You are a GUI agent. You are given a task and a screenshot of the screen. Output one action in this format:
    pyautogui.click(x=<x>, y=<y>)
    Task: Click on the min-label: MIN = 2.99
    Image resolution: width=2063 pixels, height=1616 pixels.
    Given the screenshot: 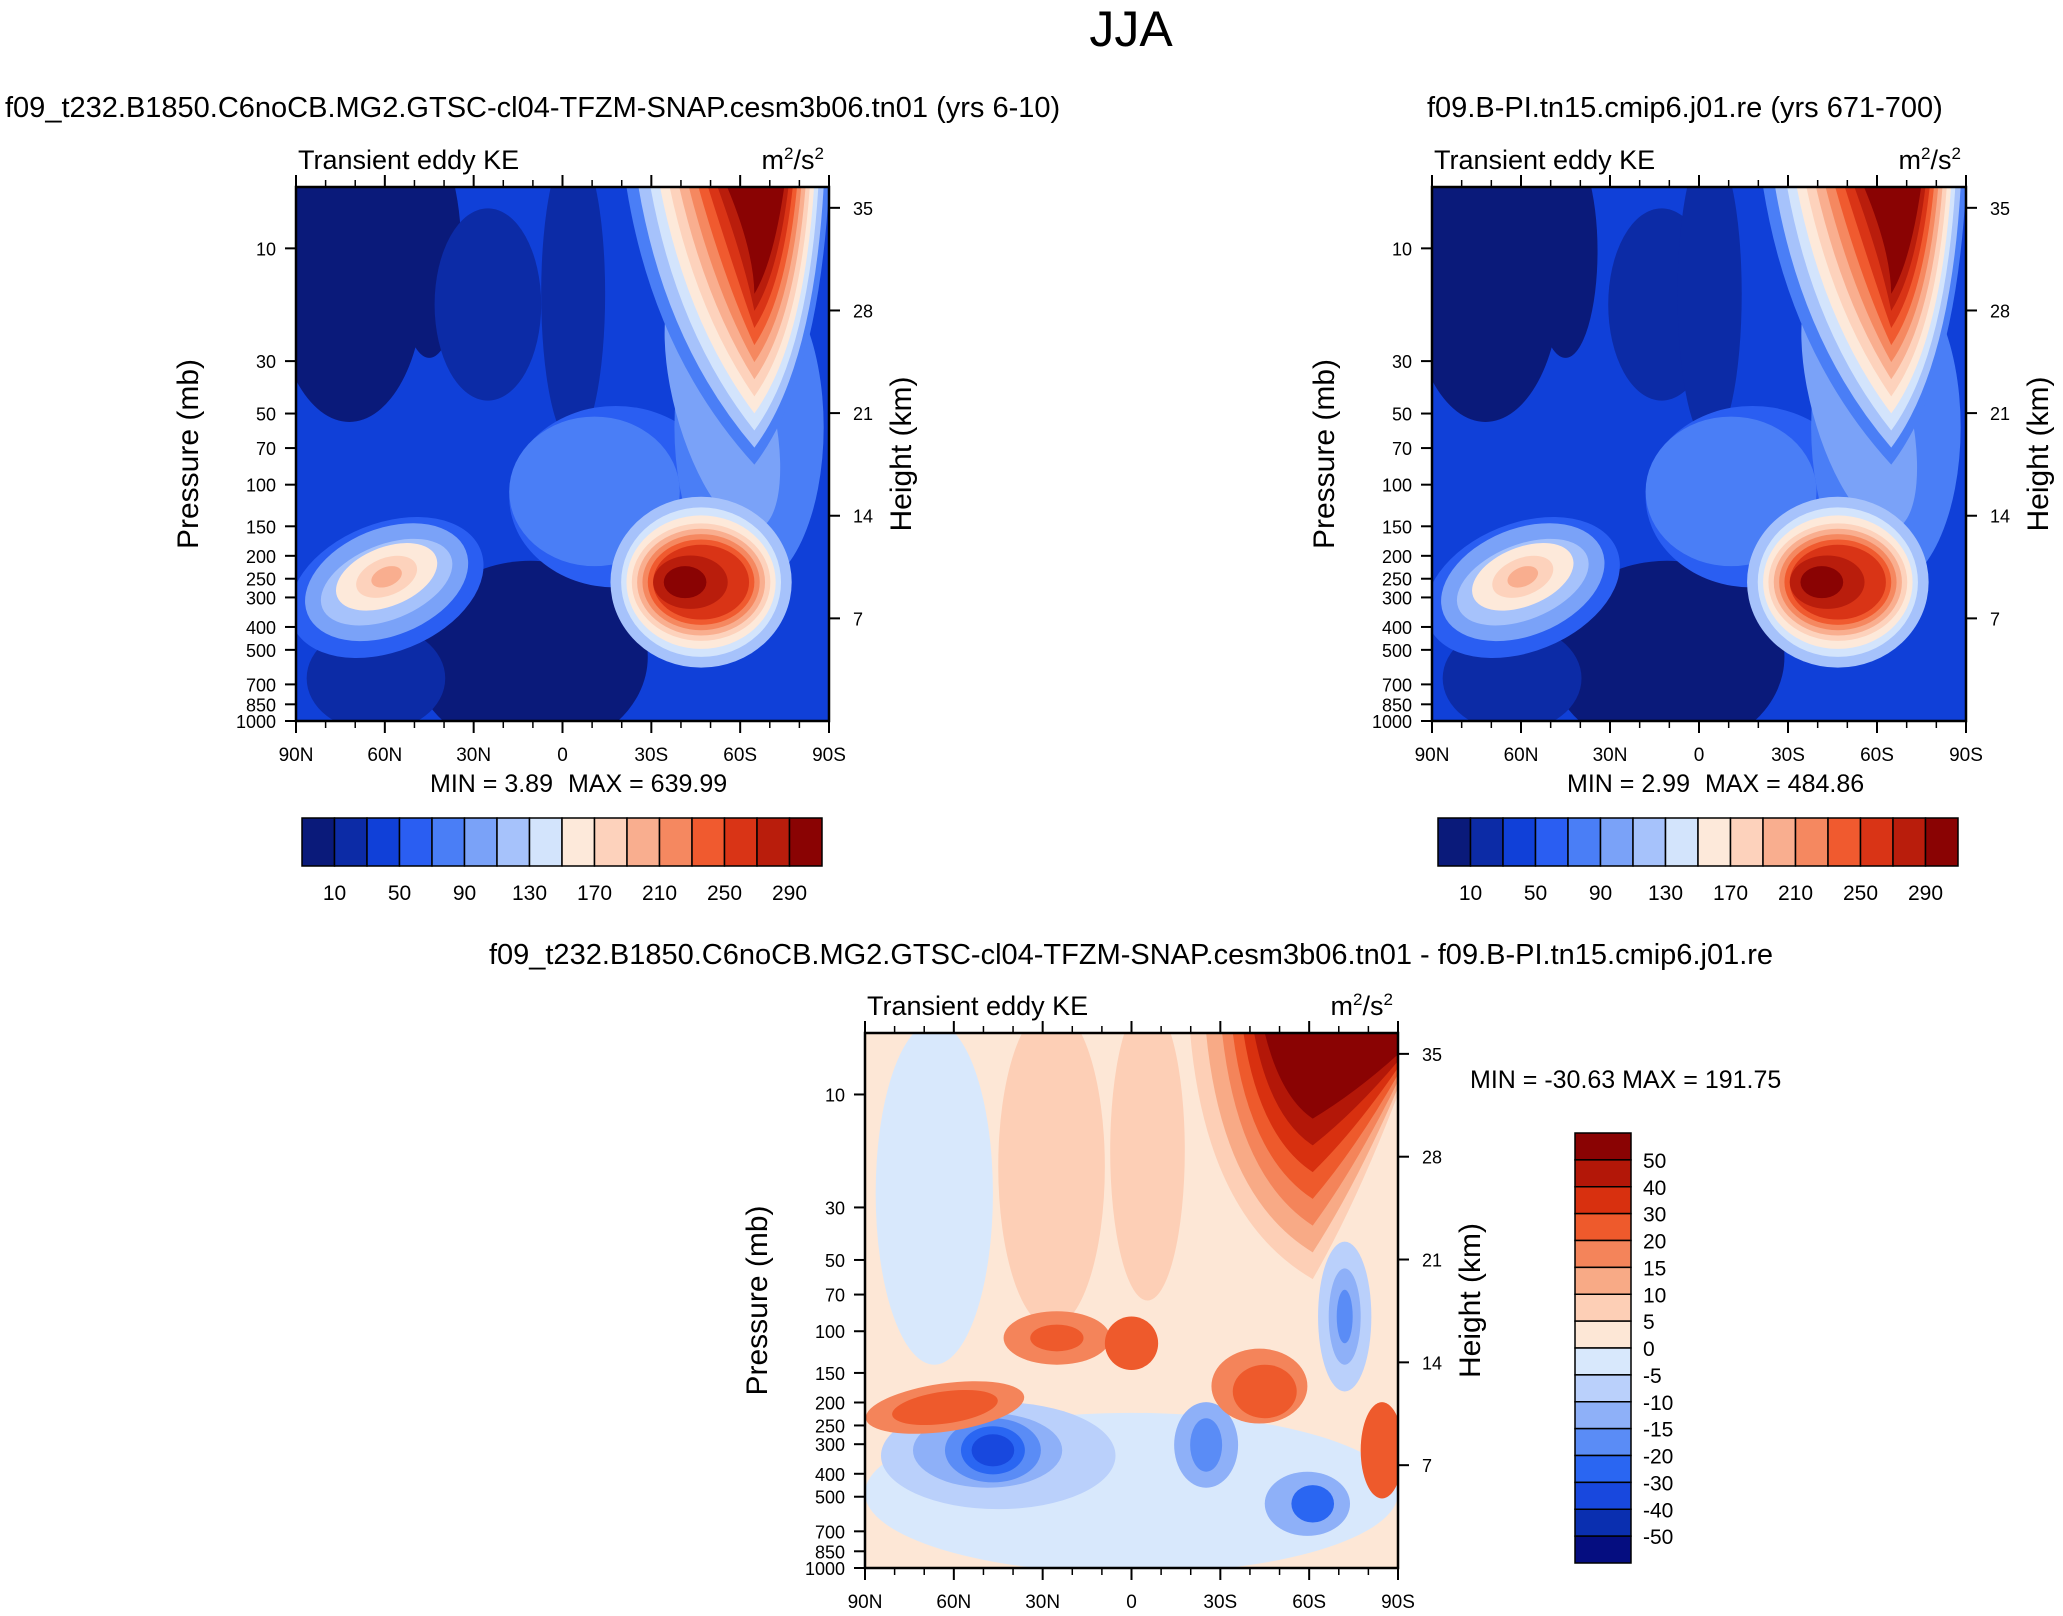 What is the action you would take?
    pyautogui.click(x=1628, y=784)
    